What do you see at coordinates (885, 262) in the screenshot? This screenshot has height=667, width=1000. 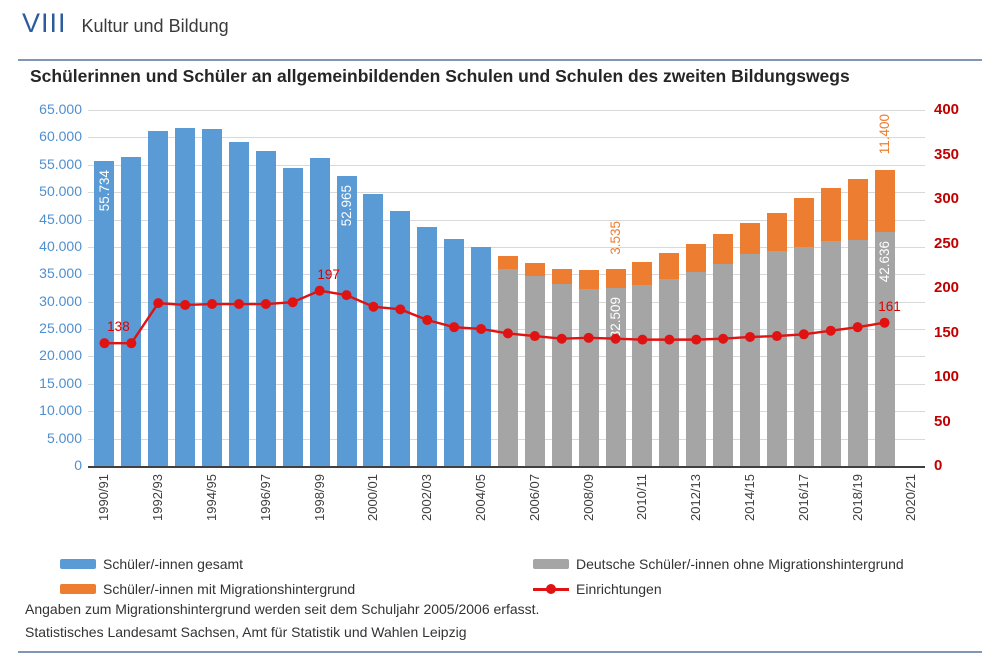 I see `bar-data-label: 42.636` at bounding box center [885, 262].